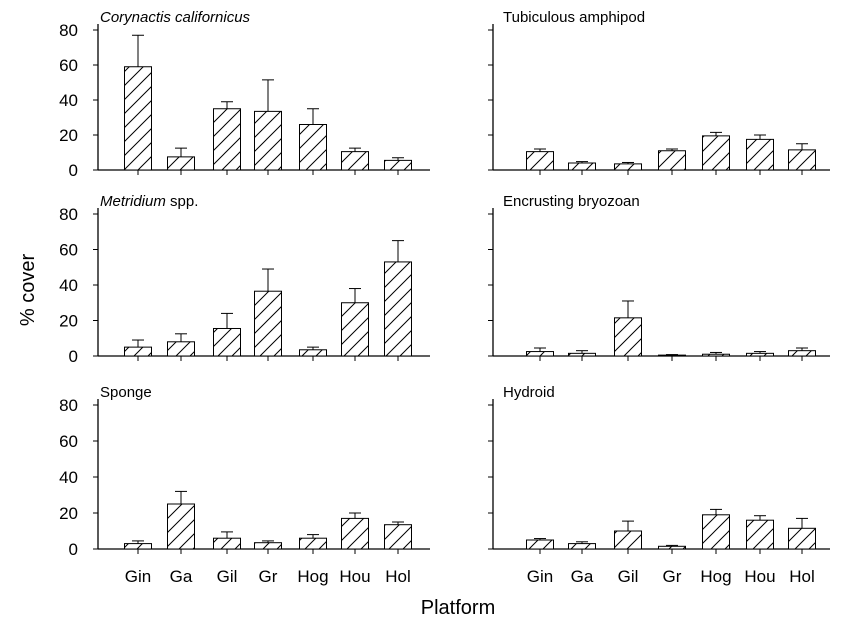 Image resolution: width=841 pixels, height=628 pixels. I want to click on panel-title: Sponge, so click(126, 392).